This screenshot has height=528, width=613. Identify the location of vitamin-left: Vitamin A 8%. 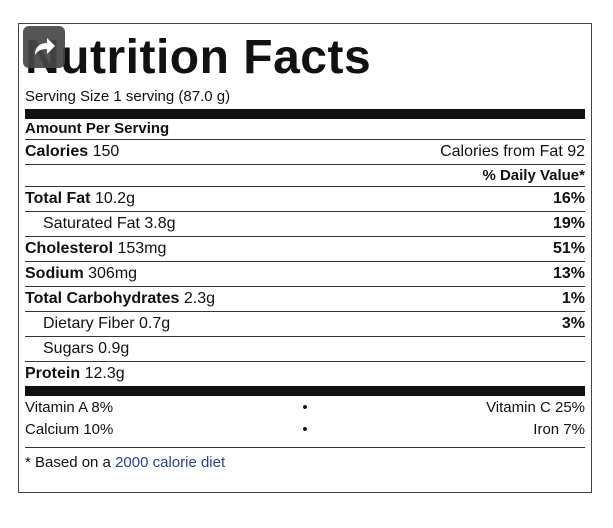
(69, 407).